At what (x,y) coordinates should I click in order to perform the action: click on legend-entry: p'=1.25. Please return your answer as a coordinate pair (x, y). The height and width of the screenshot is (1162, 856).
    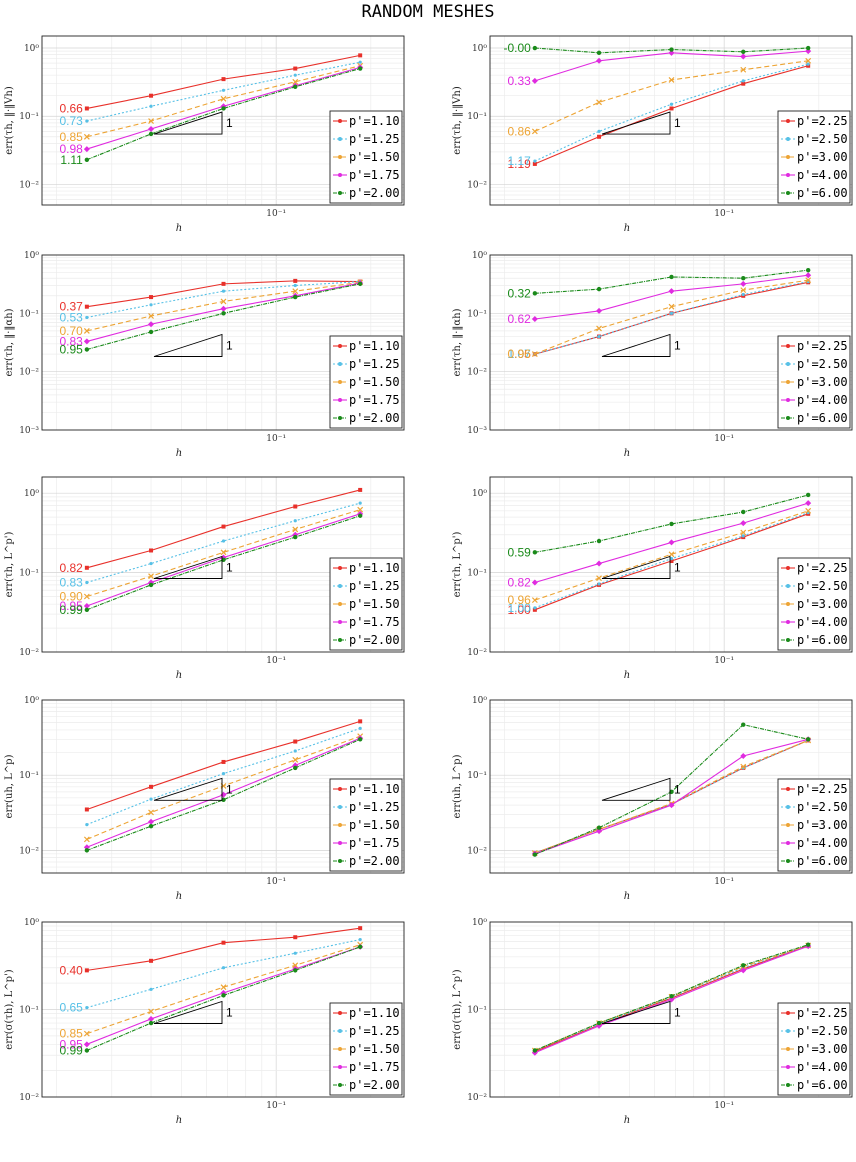
    Looking at the image, I should click on (374, 807).